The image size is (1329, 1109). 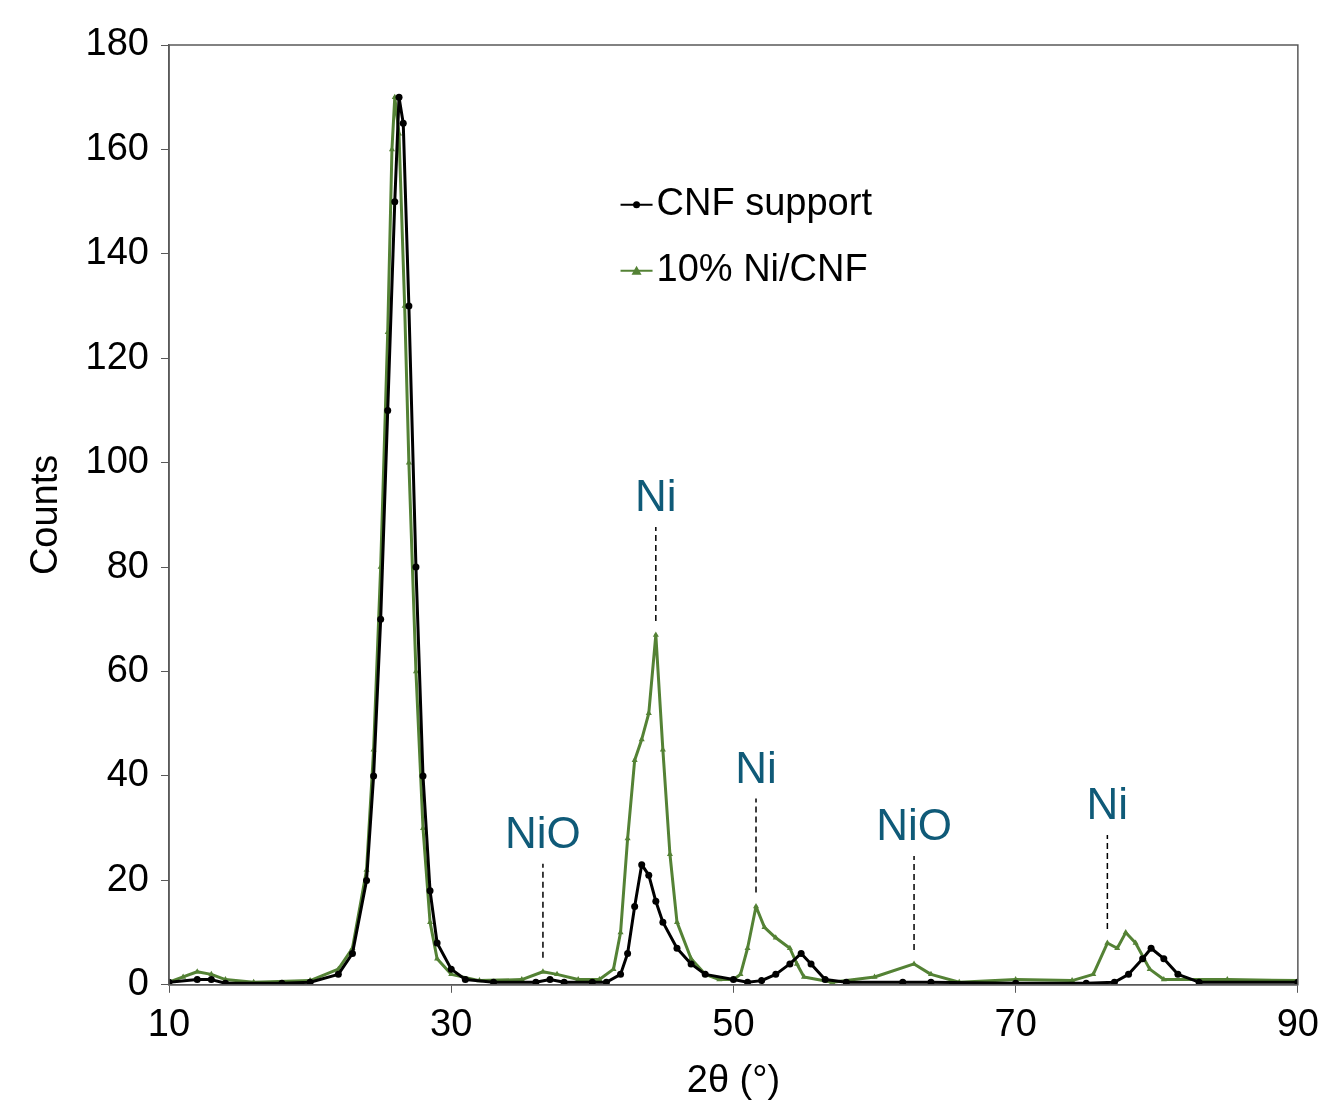 What do you see at coordinates (127, 773) in the screenshot?
I see `y-tick-label: 40` at bounding box center [127, 773].